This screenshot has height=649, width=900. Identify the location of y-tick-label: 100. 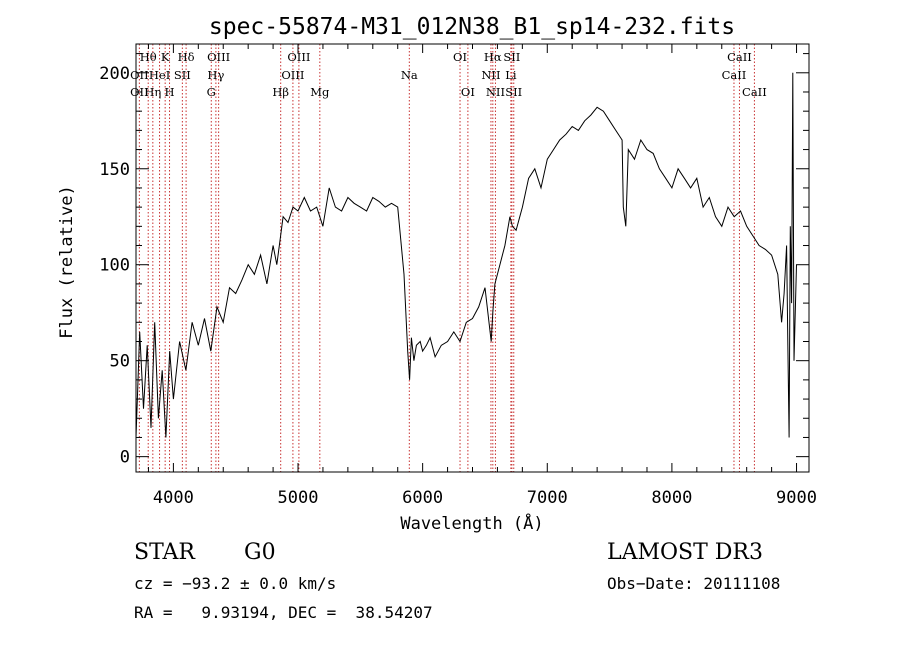
(114, 266).